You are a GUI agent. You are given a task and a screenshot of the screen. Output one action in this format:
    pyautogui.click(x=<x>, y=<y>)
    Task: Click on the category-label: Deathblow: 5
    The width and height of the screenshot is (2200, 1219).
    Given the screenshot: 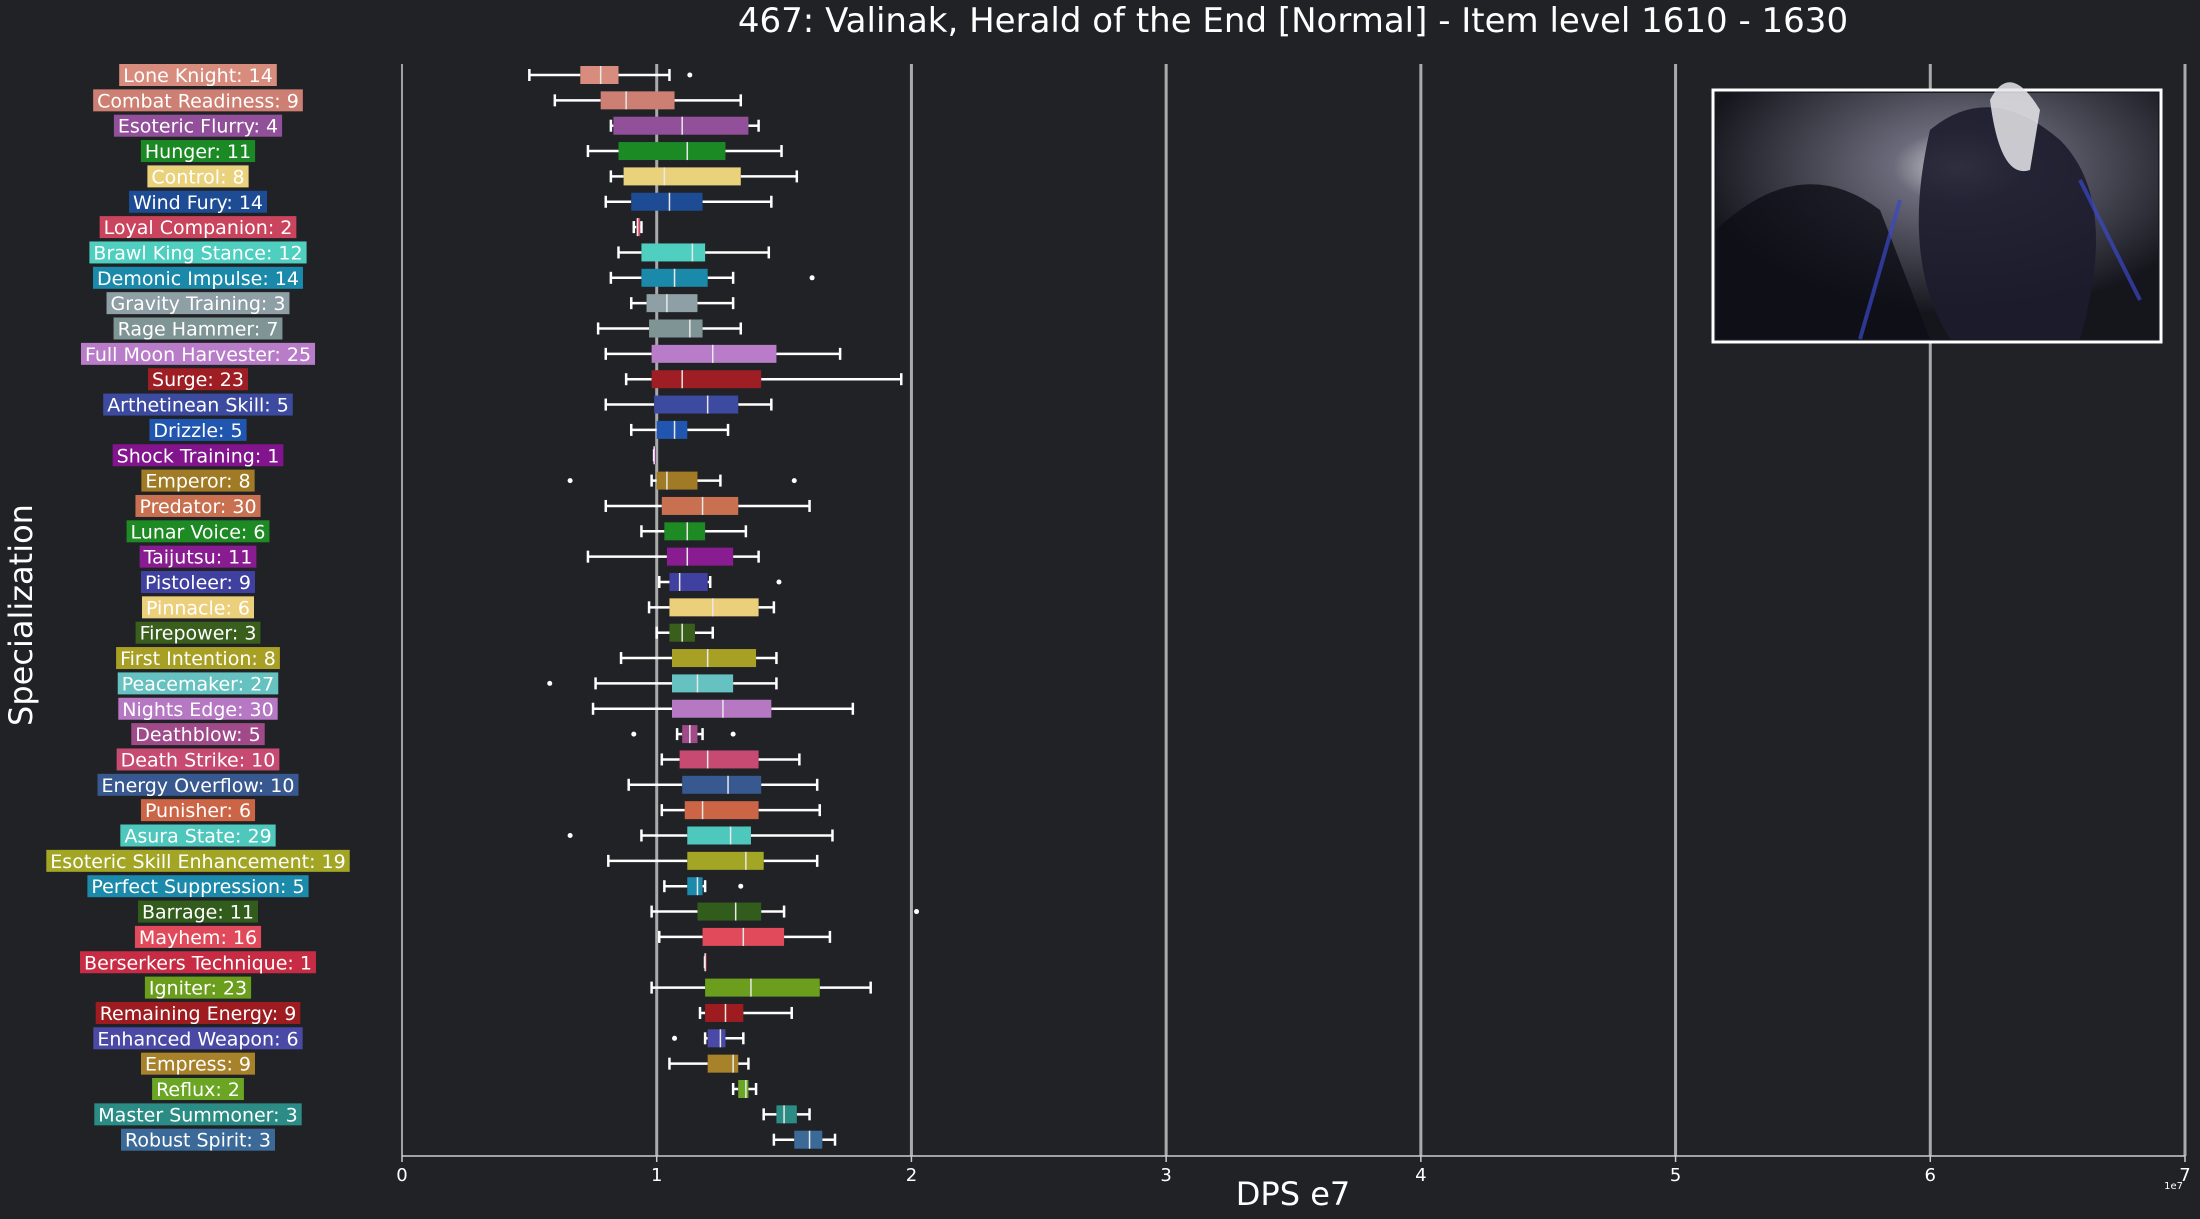 What is the action you would take?
    pyautogui.click(x=198, y=734)
    